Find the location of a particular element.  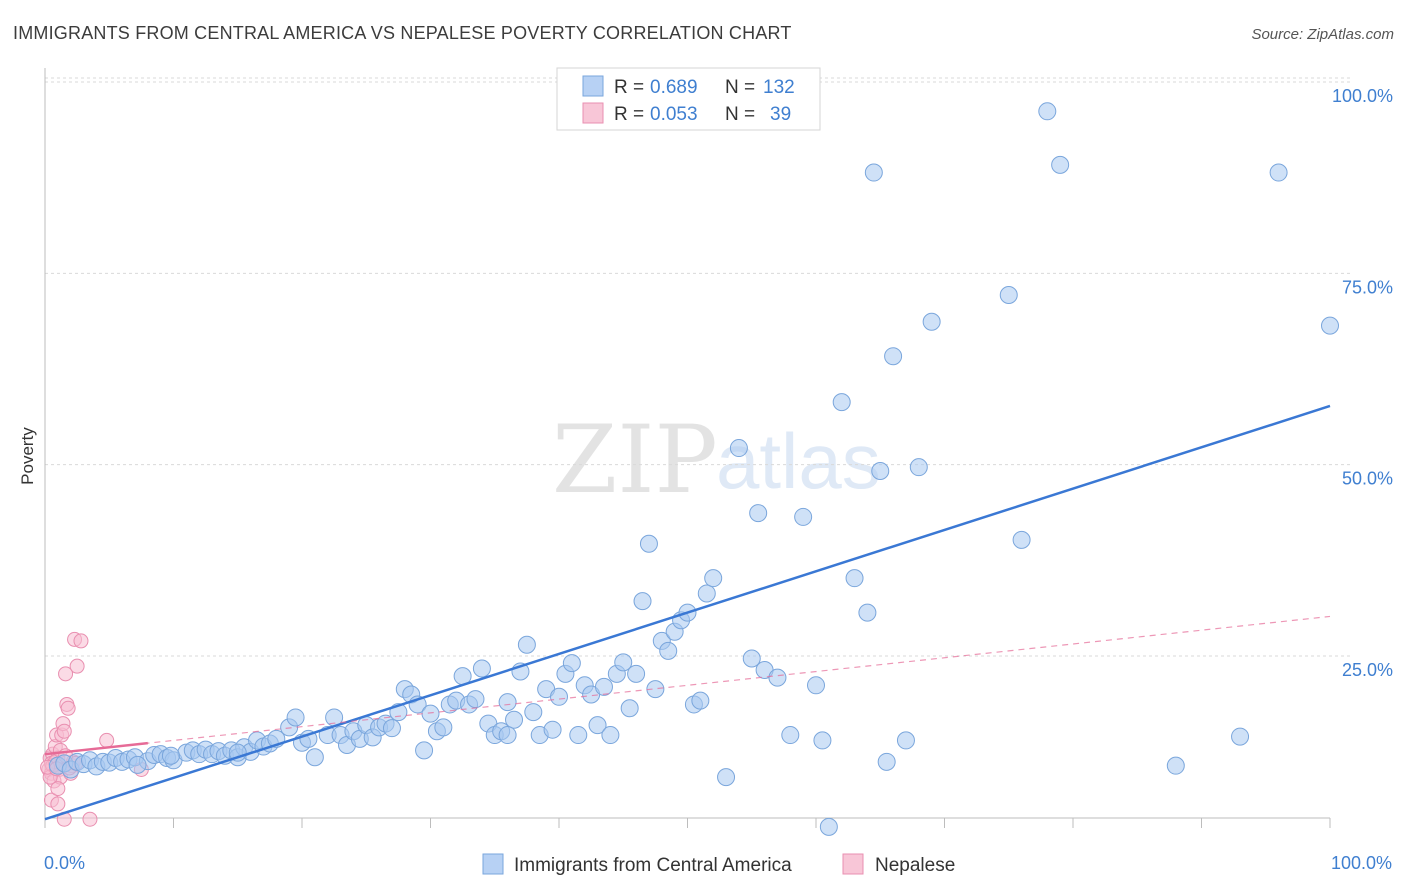

legend-blue-r-value: 0.689 is located at coordinates (674, 87).